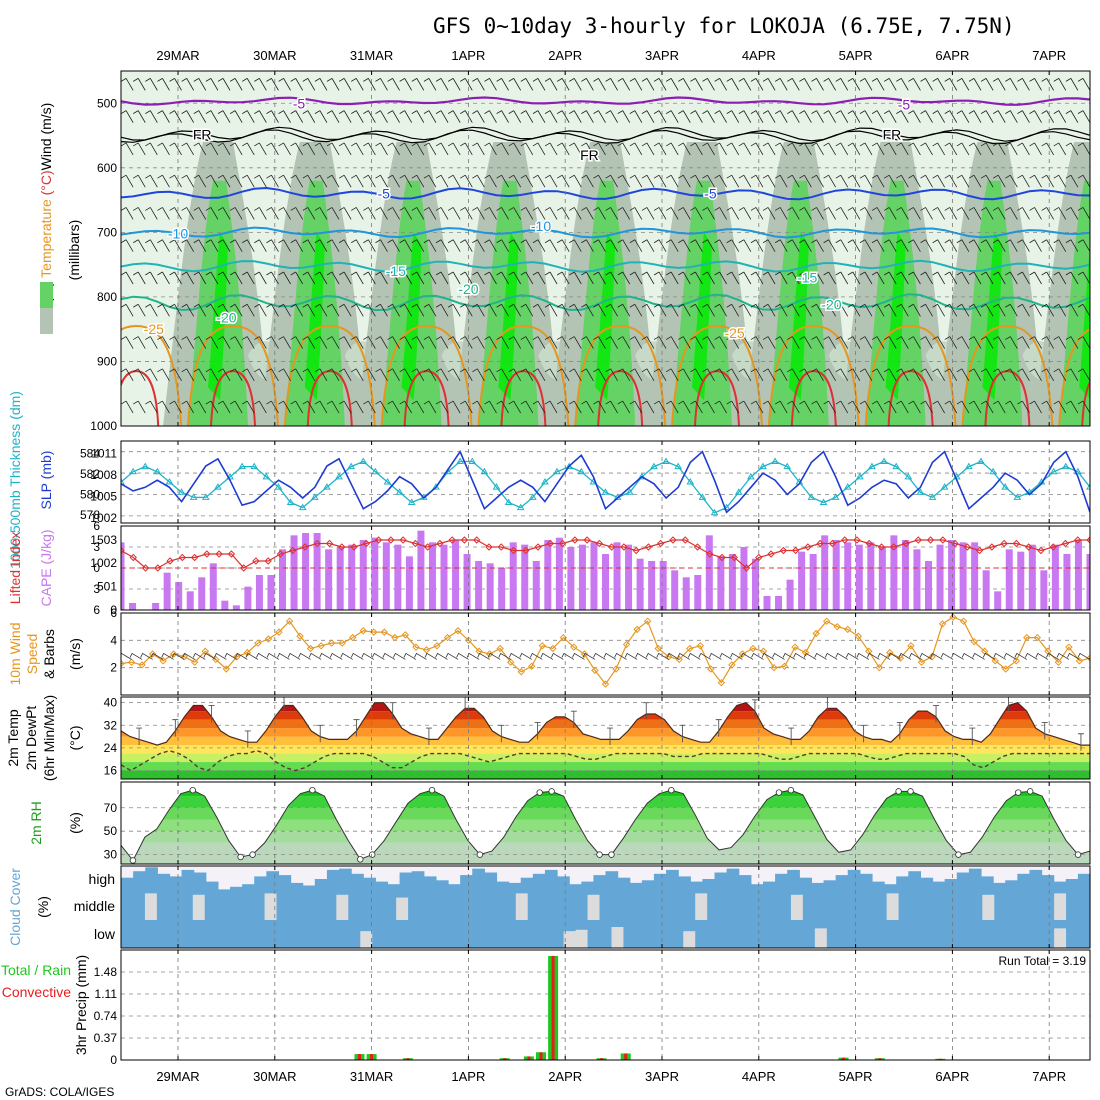 The width and height of the screenshot is (1100, 1100). What do you see at coordinates (107, 232) in the screenshot?
I see `y-tick-label: 700` at bounding box center [107, 232].